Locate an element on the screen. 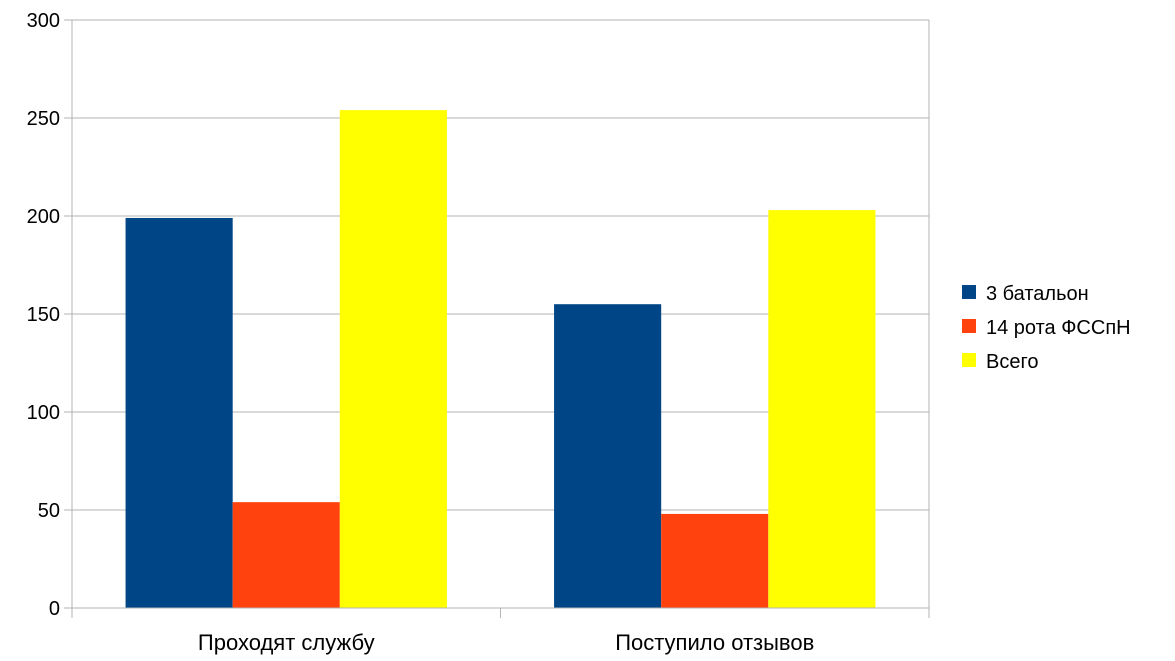 The height and width of the screenshot is (661, 1175). y-tick-label: 200 is located at coordinates (43, 217).